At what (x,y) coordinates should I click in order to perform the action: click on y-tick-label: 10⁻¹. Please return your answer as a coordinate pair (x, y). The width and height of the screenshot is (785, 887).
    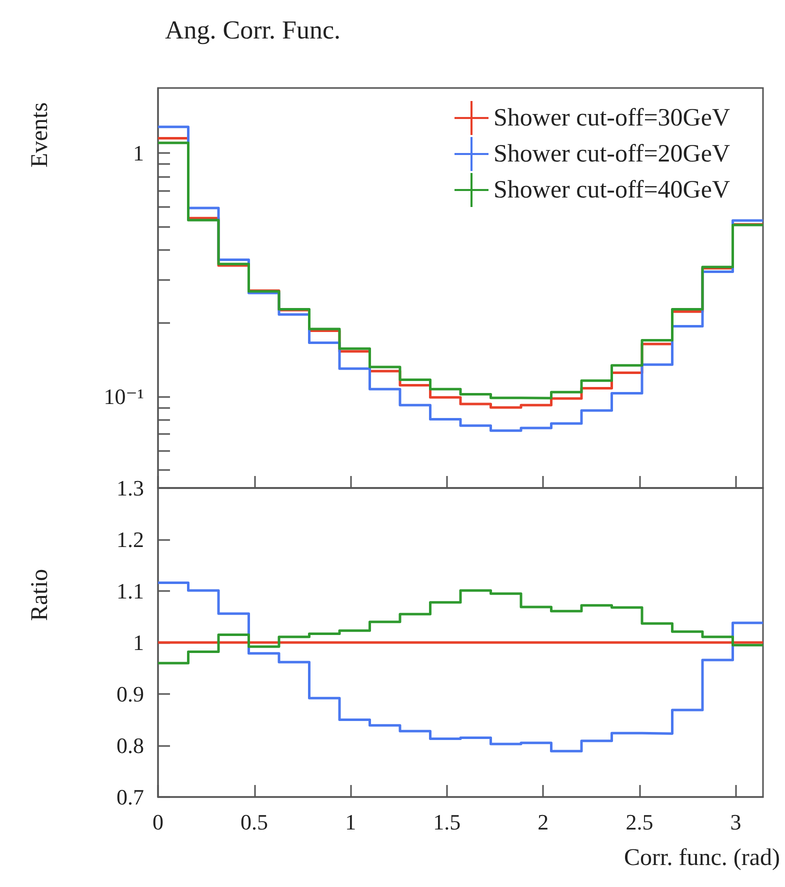
    Looking at the image, I should click on (124, 396).